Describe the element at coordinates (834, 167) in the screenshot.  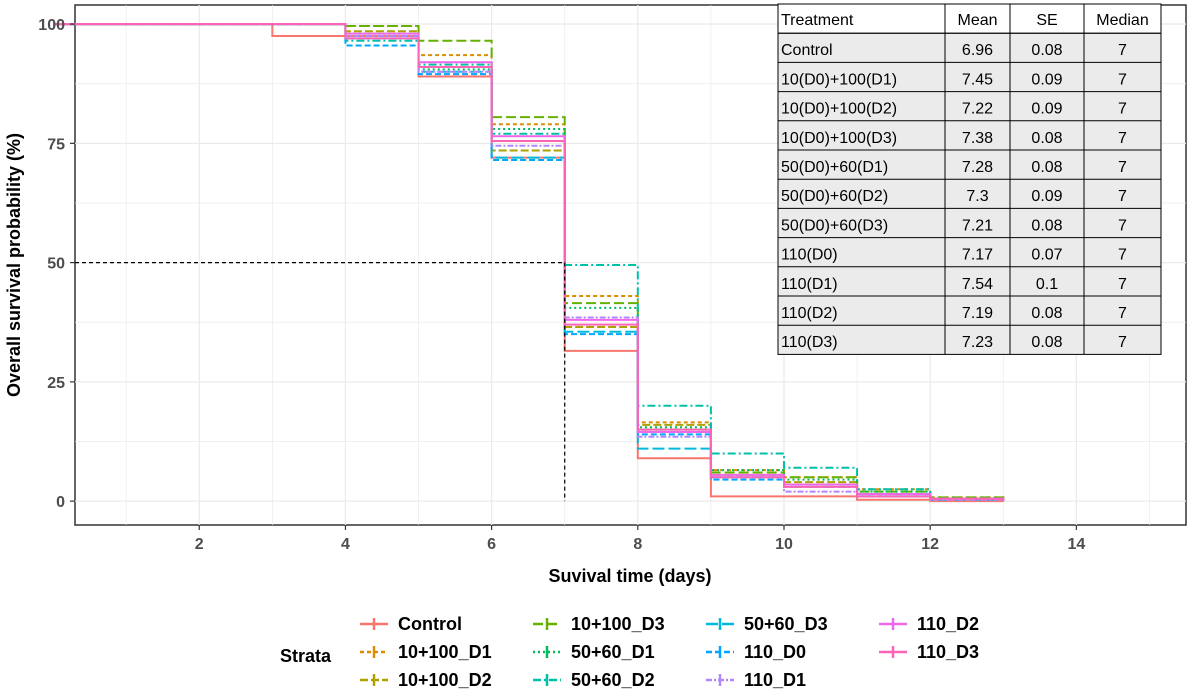
I see `table-cell: 50(D0)+60(D1)` at that location.